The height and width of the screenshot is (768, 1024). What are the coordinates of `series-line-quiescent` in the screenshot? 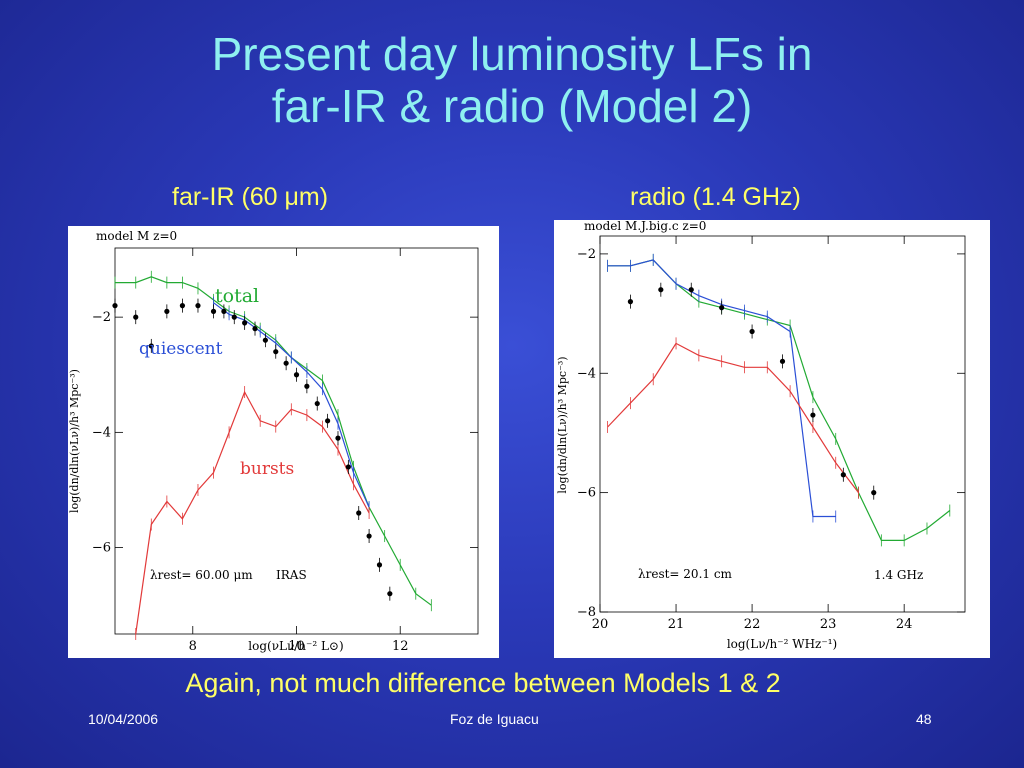 It's located at (721, 388).